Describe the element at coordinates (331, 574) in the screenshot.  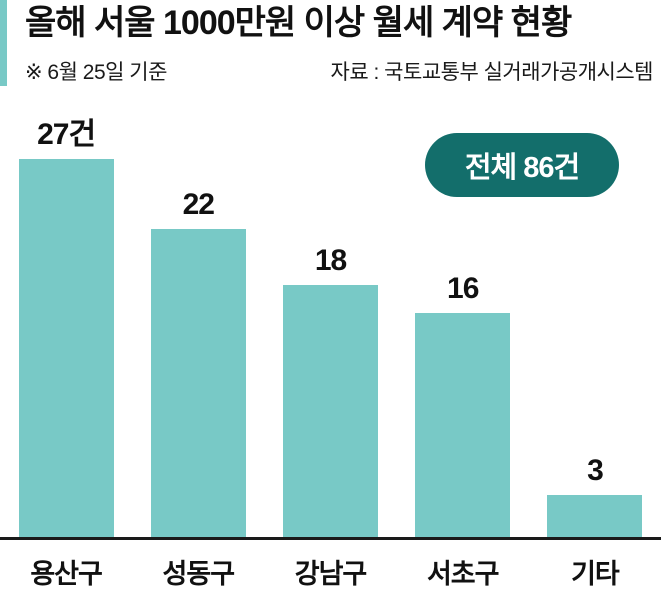
I see `category-label: 강남구` at that location.